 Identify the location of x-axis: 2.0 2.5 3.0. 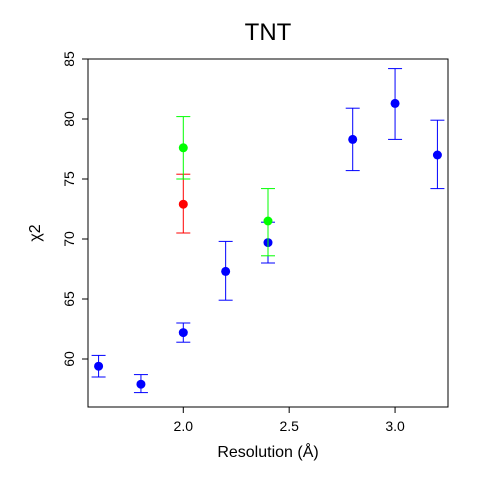
(289, 420).